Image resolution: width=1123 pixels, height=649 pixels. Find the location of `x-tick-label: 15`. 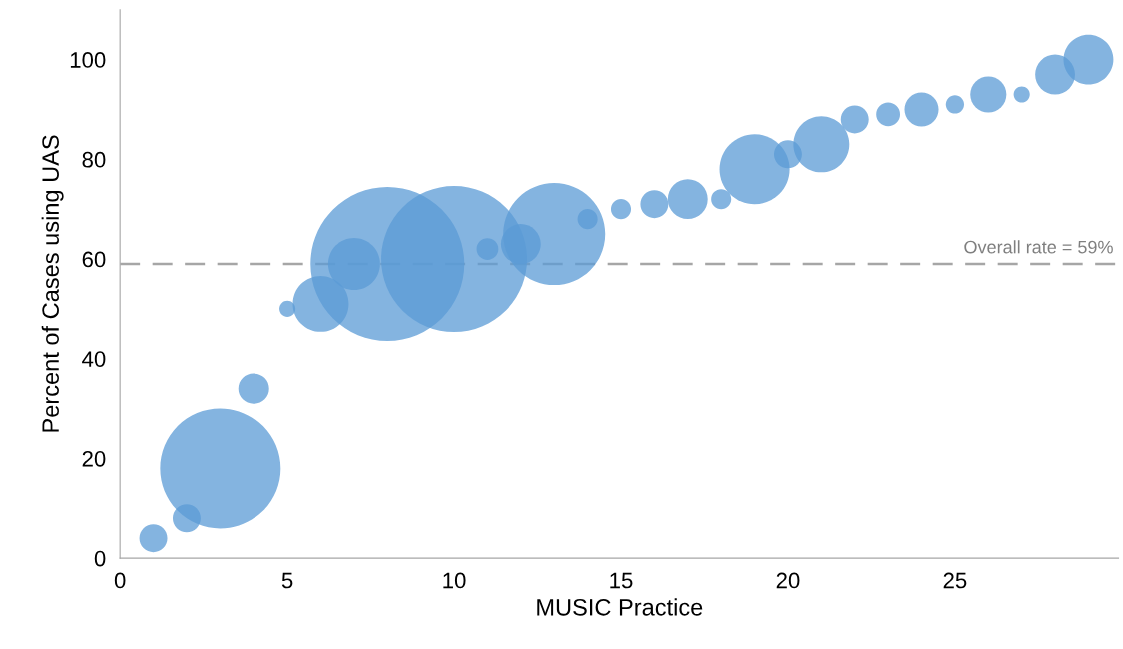

x-tick-label: 15 is located at coordinates (621, 580).